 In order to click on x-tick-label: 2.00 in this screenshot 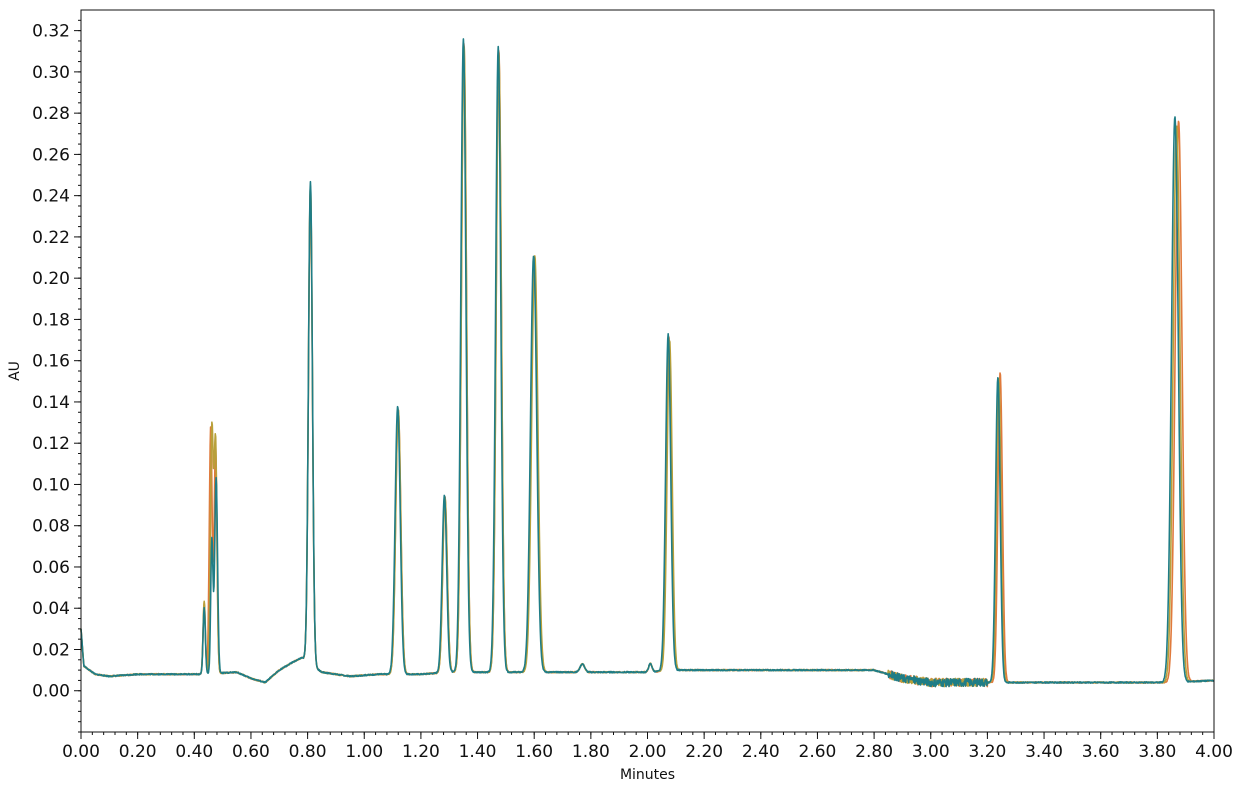, I will do `click(648, 752)`.